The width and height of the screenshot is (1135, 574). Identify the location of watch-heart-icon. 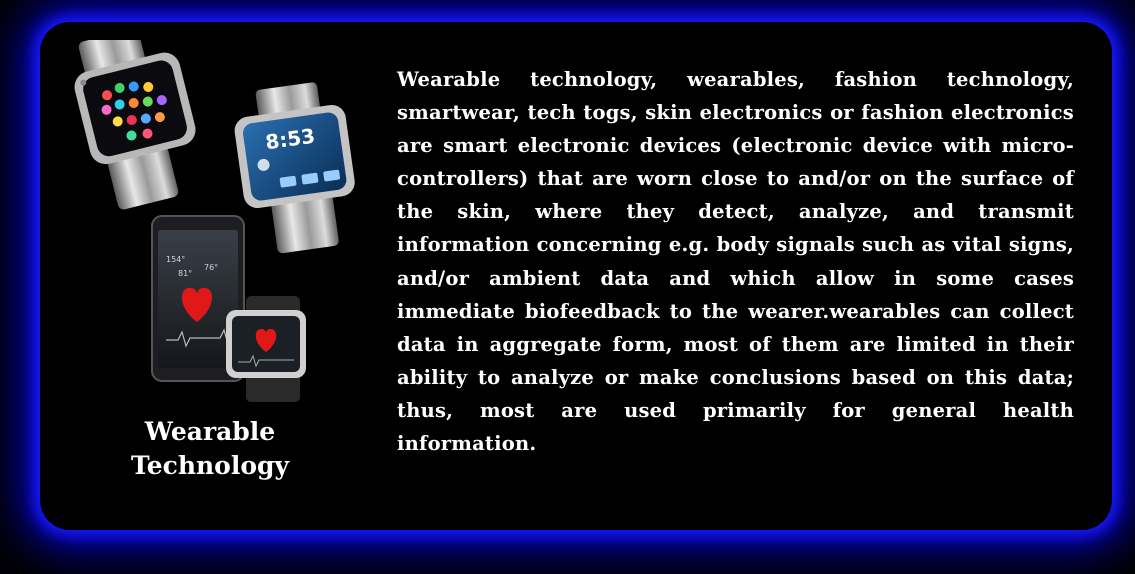
(266, 340).